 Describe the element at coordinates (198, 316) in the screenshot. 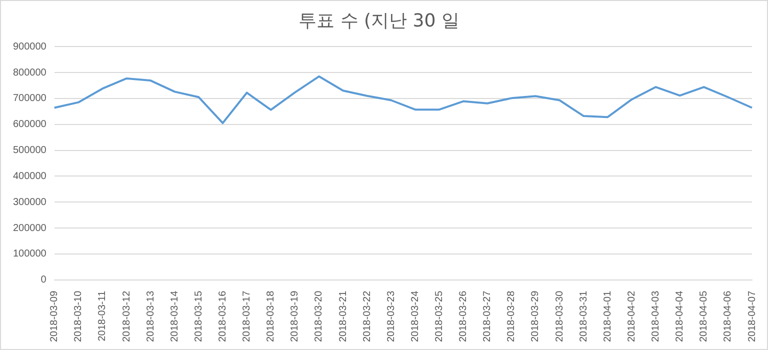

I see `x-tick-label: 2018-03-15` at that location.